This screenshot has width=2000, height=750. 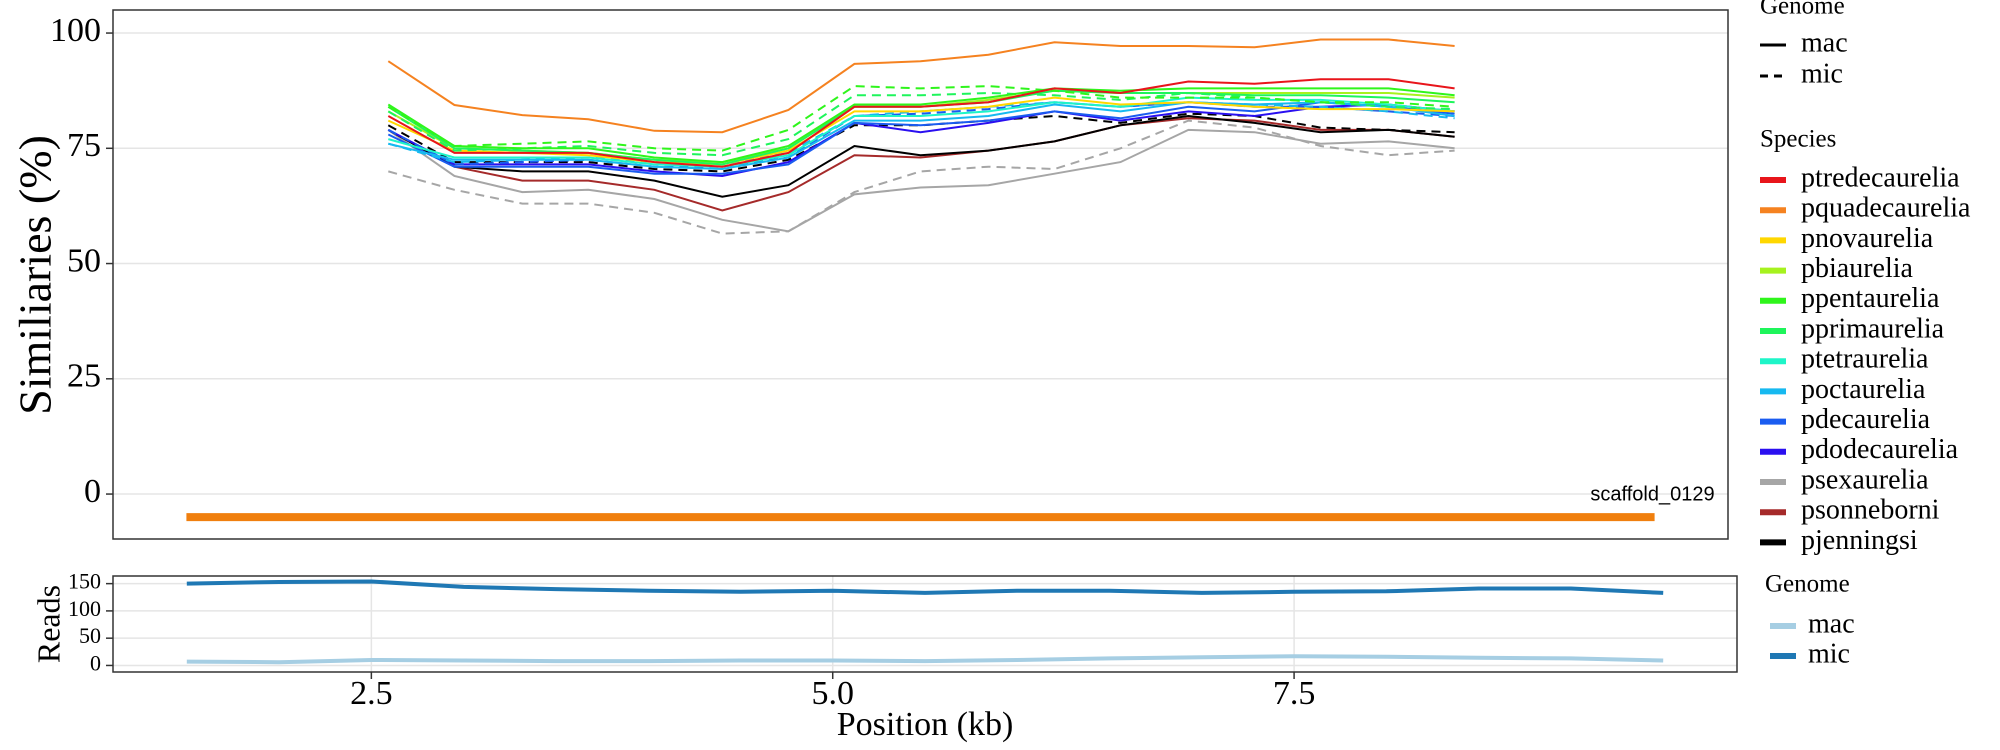 I want to click on legend-label: pdecaurelia, so click(x=1866, y=419).